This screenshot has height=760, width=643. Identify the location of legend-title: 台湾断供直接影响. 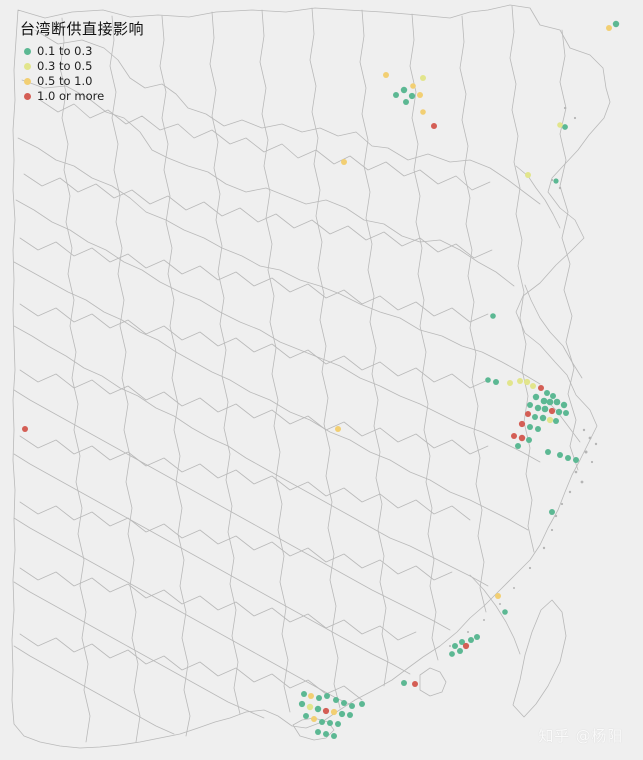
(82, 29).